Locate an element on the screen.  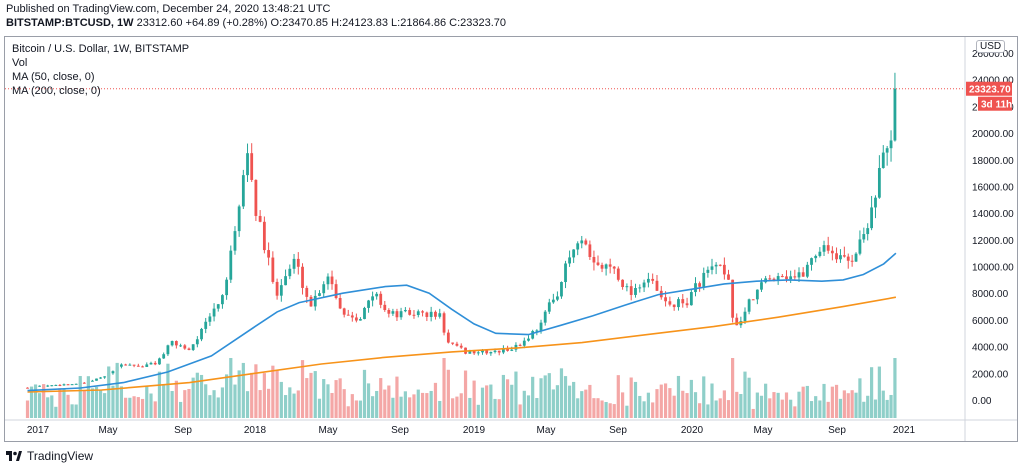
y-tick-label: 14000.00 is located at coordinates (993, 214).